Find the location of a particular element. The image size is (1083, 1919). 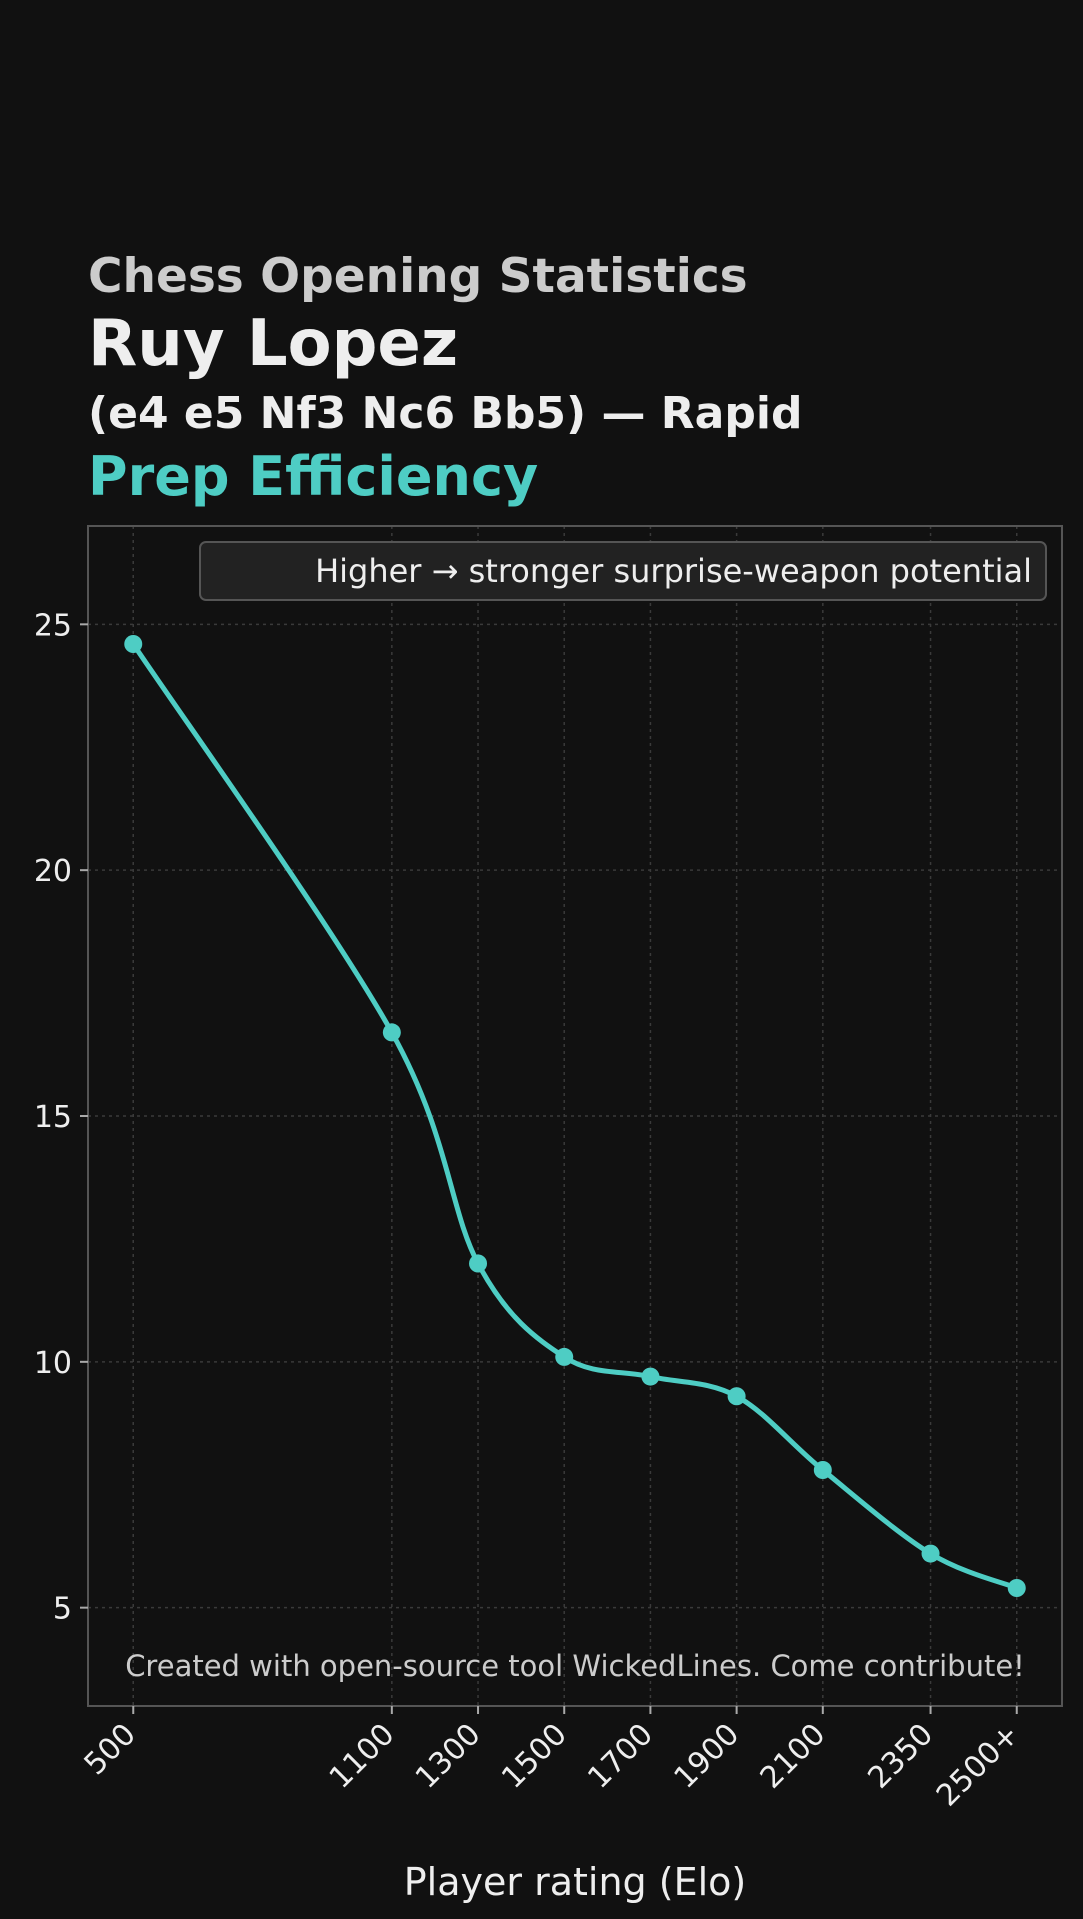

x-tick-label: 500 is located at coordinates (110, 1749).